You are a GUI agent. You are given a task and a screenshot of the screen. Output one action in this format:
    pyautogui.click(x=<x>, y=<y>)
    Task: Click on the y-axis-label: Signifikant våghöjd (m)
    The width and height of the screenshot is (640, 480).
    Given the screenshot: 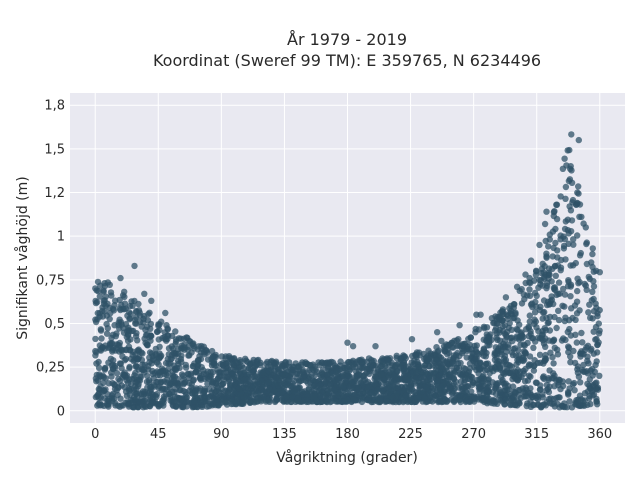 What is the action you would take?
    pyautogui.click(x=22, y=257)
    